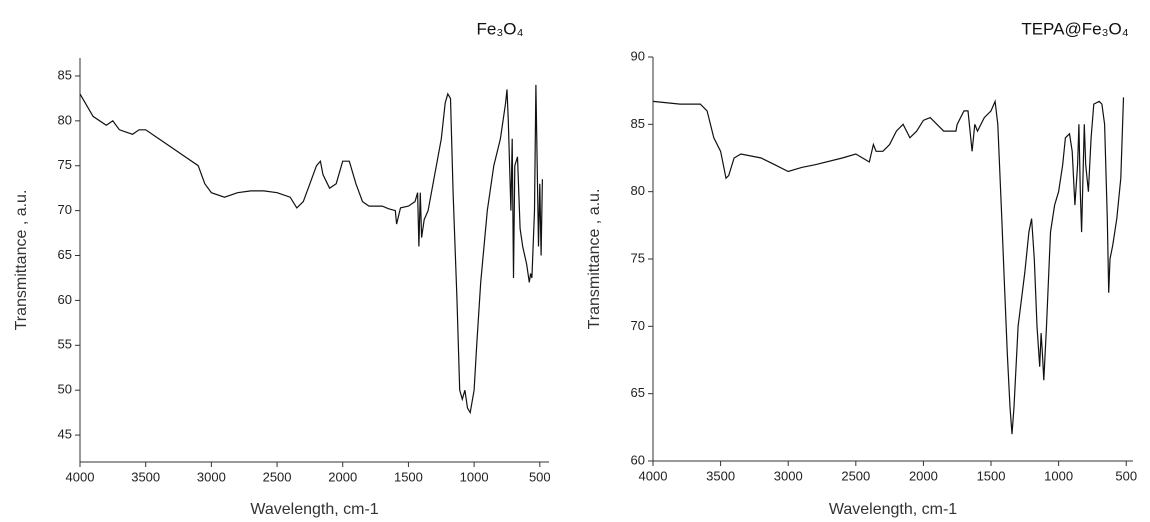 This screenshot has width=1150, height=522. What do you see at coordinates (638, 55) in the screenshot?
I see `y-tick-label: 90` at bounding box center [638, 55].